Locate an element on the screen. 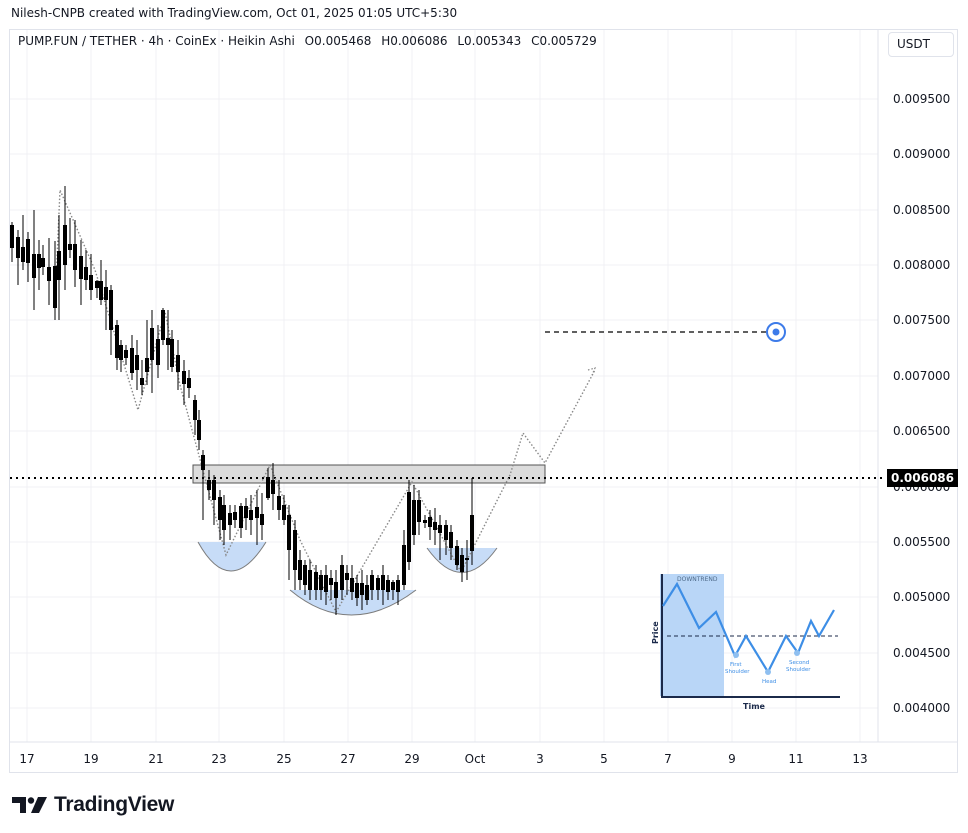 The height and width of the screenshot is (833, 968). time-tick: 5 is located at coordinates (604, 759).